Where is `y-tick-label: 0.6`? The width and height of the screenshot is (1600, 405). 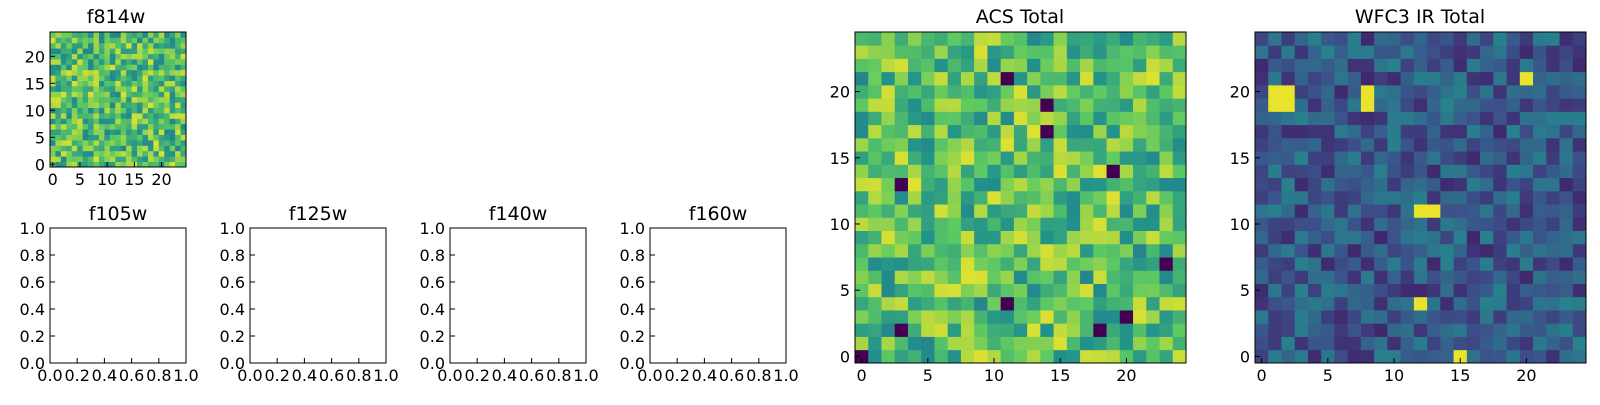 y-tick-label: 0.6 is located at coordinates (432, 282).